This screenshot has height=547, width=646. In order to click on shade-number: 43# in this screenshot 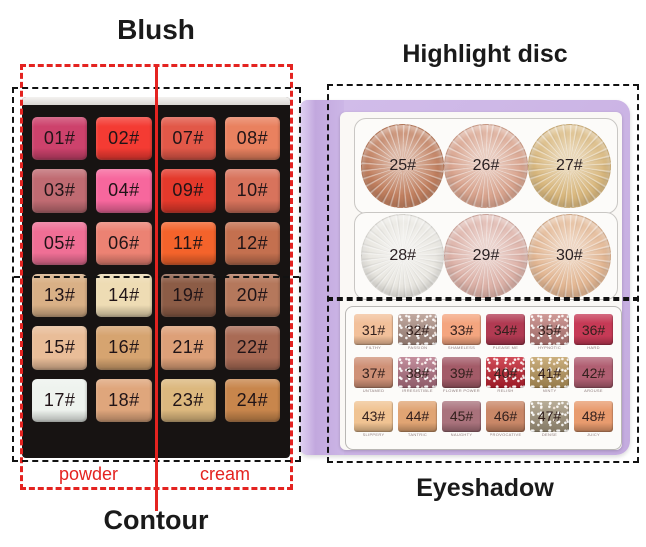, I will do `click(373, 416)`.